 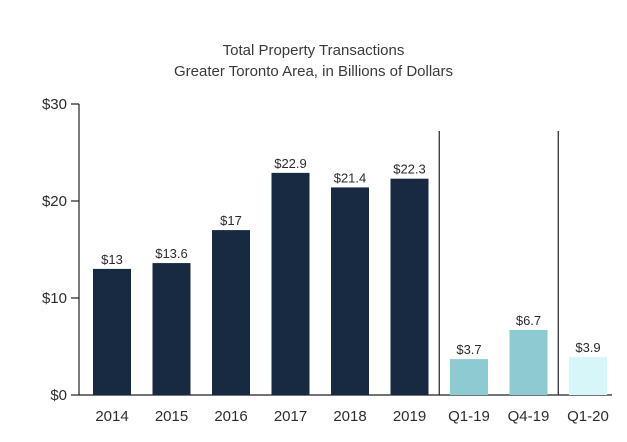 What do you see at coordinates (171, 253) in the screenshot?
I see `data-label: $13.6` at bounding box center [171, 253].